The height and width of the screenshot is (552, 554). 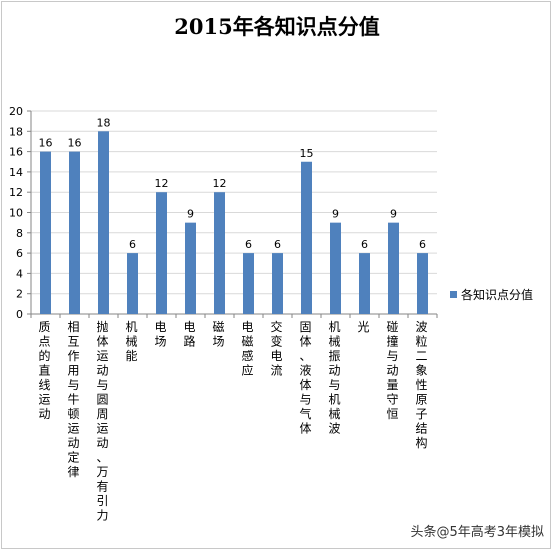 What do you see at coordinates (16, 192) in the screenshot?
I see `y-tick-label: 12` at bounding box center [16, 192].